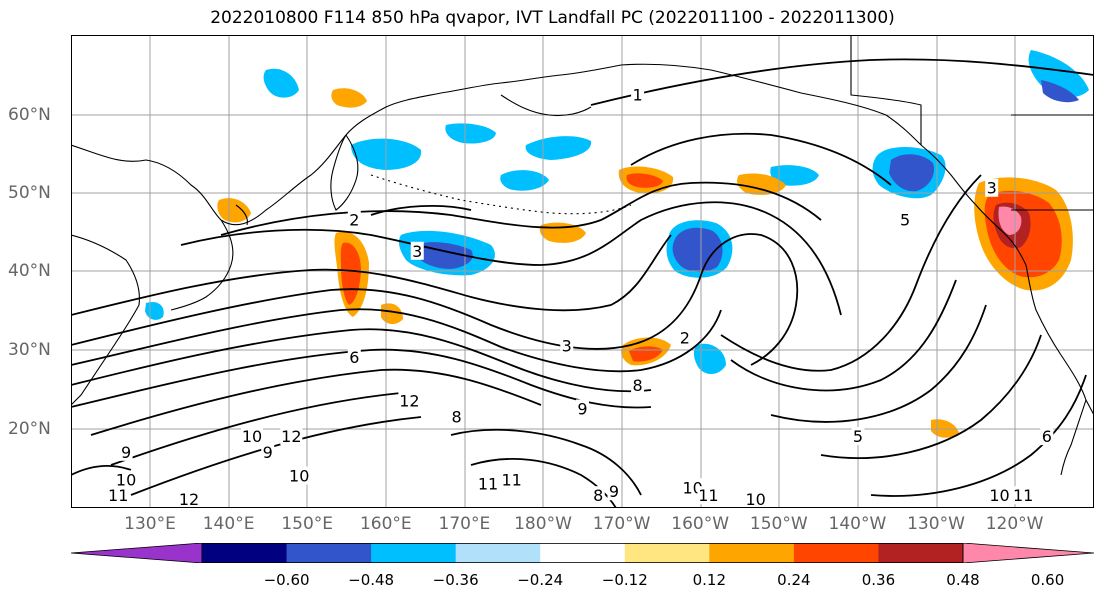  What do you see at coordinates (794, 580) in the screenshot?
I see `colorbar-tick-label: 0.24` at bounding box center [794, 580].